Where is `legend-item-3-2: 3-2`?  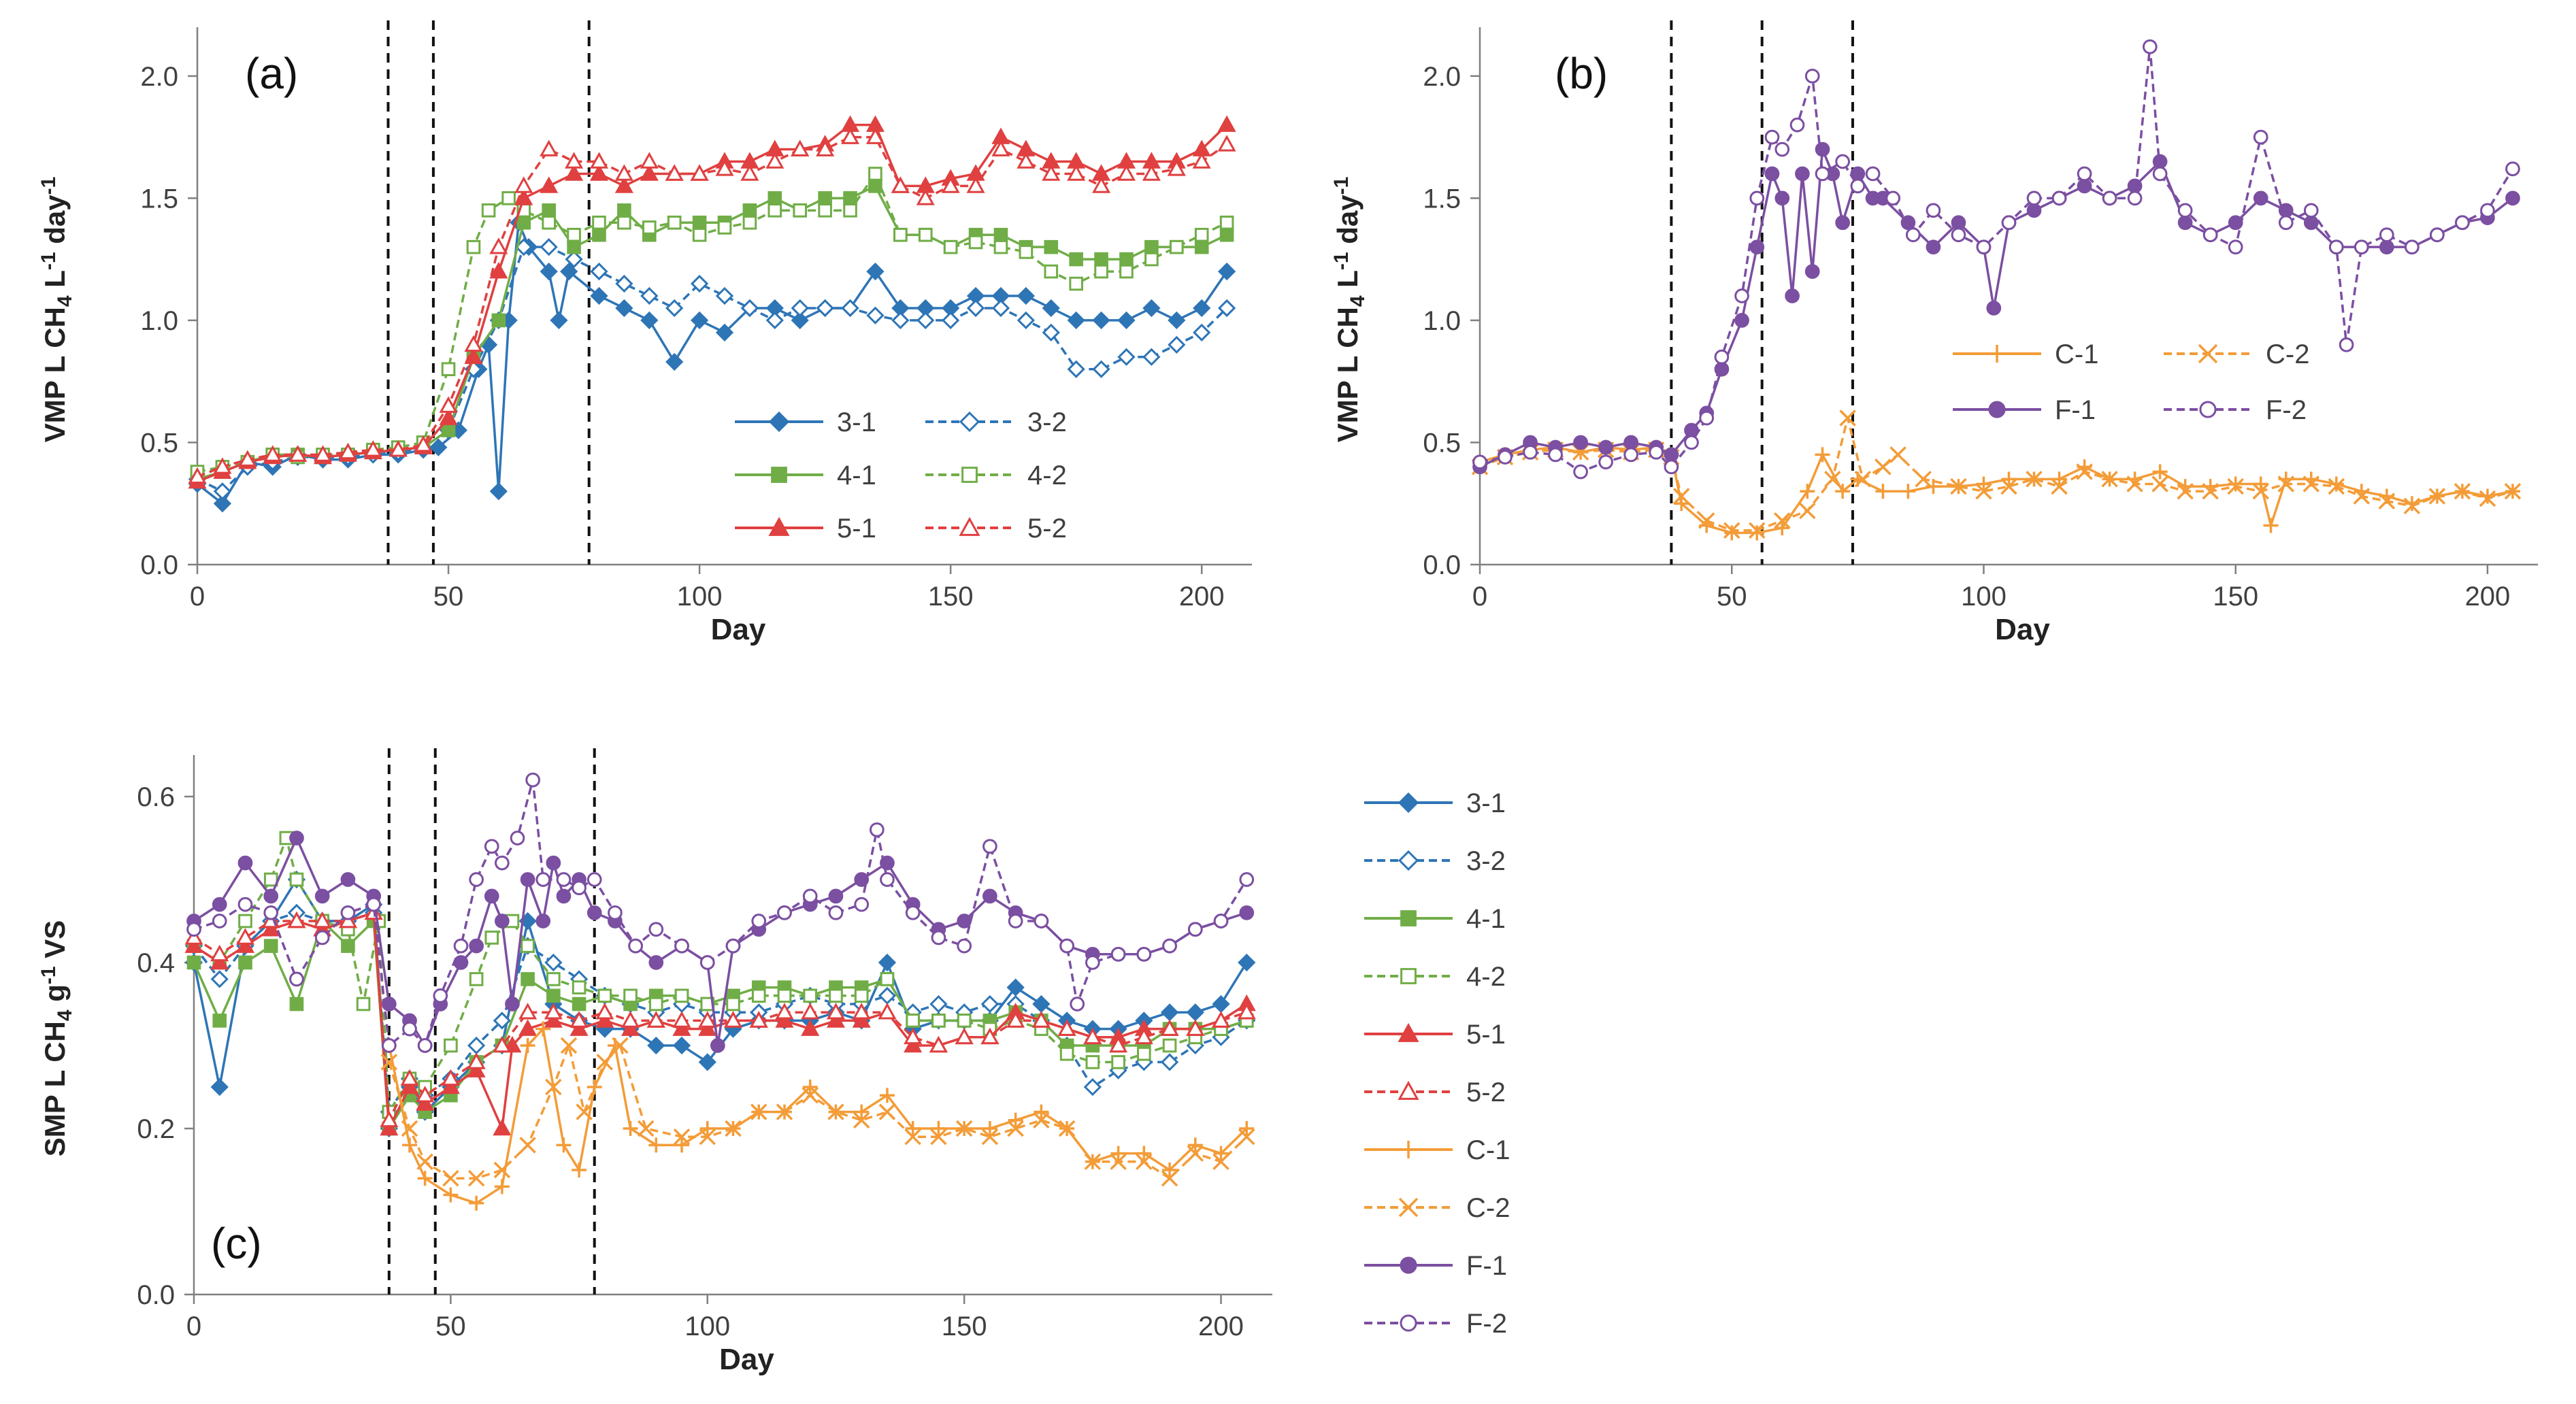
legend-item-3-2: 3-2 is located at coordinates (1435, 861).